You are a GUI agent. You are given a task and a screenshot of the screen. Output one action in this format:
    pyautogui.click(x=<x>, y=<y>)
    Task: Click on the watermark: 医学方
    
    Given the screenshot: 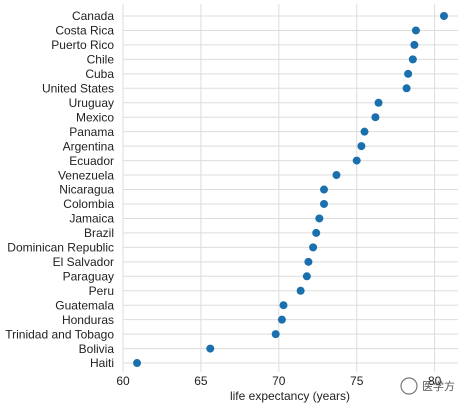 What is the action you would take?
    pyautogui.click(x=427, y=386)
    